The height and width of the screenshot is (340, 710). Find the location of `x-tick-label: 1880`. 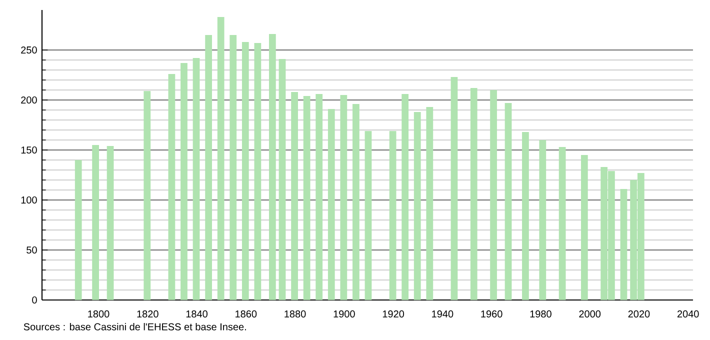

x-tick-label: 1880 is located at coordinates (295, 314).